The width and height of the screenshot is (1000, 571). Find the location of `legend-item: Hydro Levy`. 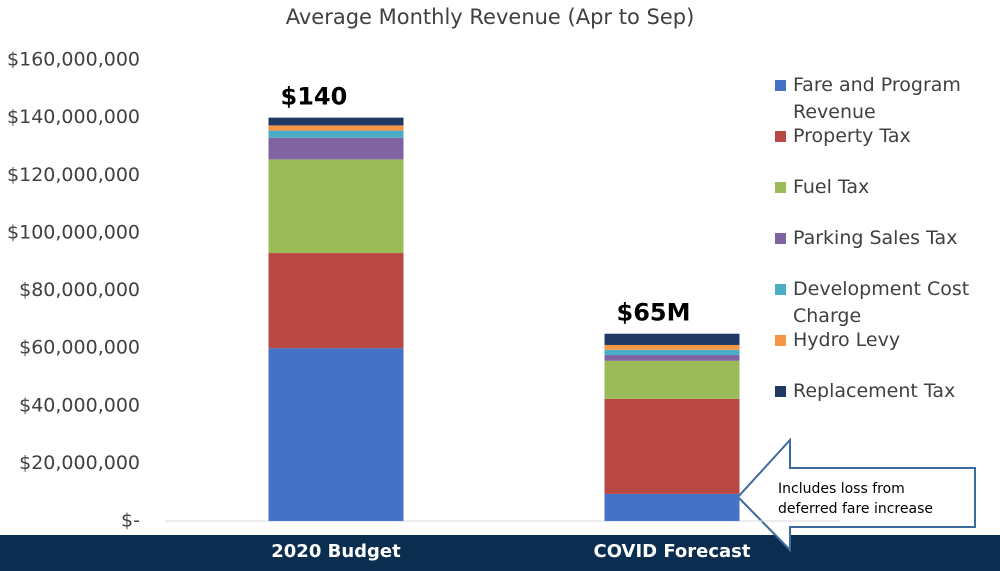

legend-item: Hydro Levy is located at coordinates (875, 340).